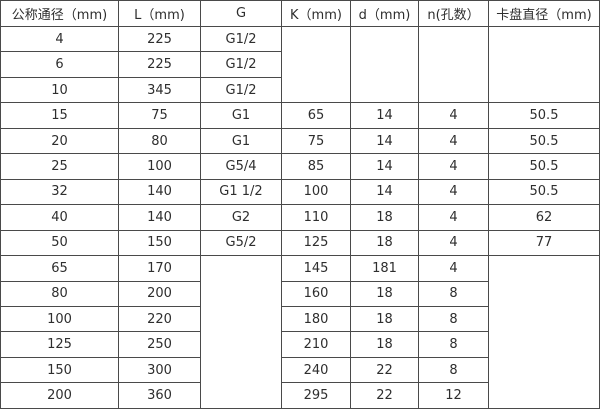 The width and height of the screenshot is (600, 410). Describe the element at coordinates (59, 243) in the screenshot. I see `table-cell: 50` at that location.